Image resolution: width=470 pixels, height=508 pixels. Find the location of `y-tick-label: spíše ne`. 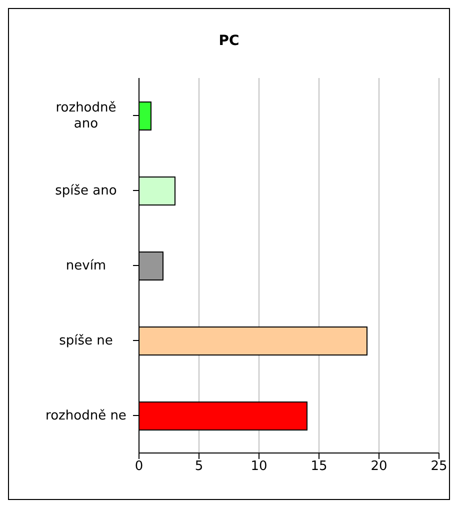

y-tick-label: spíše ne is located at coordinates (86, 340).